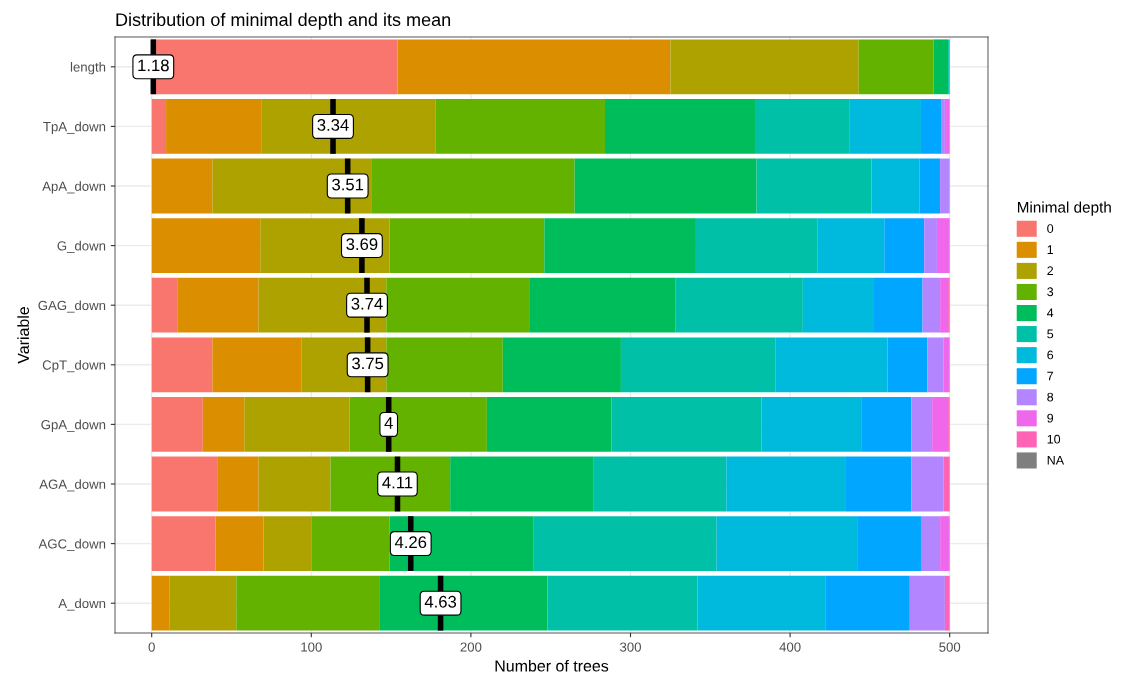  What do you see at coordinates (81, 246) in the screenshot?
I see `y-tick-label: G_down` at bounding box center [81, 246].